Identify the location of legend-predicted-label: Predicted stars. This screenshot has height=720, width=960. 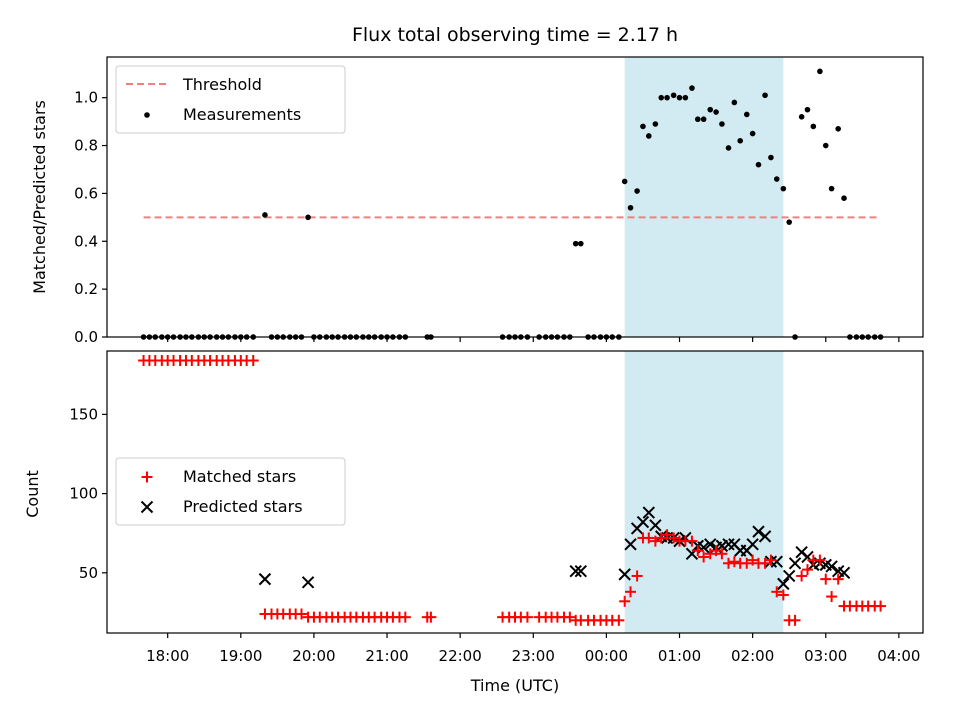
(243, 506).